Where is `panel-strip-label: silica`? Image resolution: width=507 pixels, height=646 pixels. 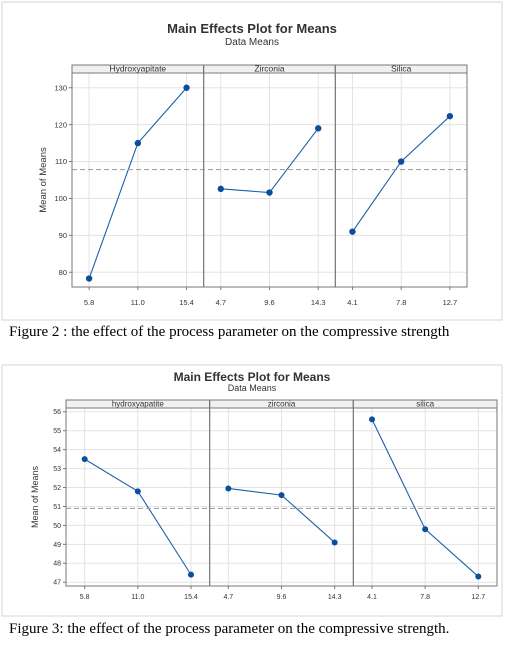
panel-strip-label: silica is located at coordinates (425, 404).